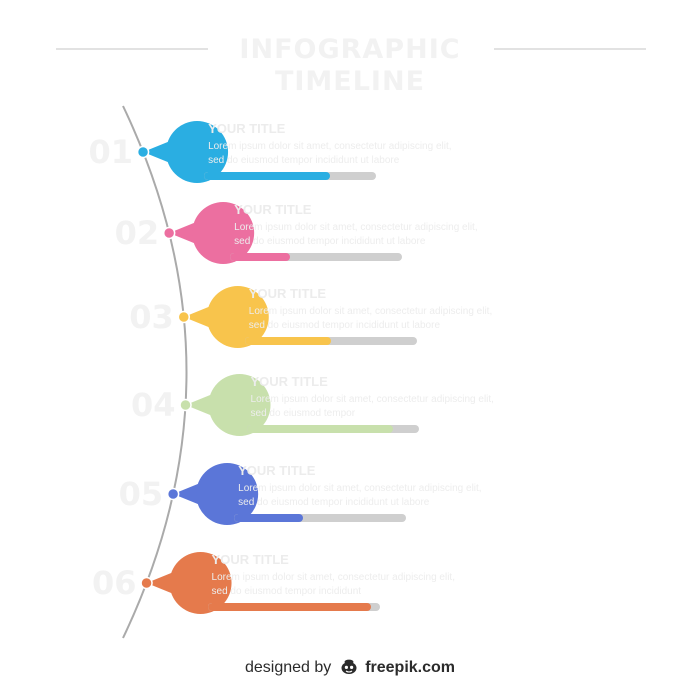 This screenshot has width=700, height=700. I want to click on title-rule-right, so click(570, 49).